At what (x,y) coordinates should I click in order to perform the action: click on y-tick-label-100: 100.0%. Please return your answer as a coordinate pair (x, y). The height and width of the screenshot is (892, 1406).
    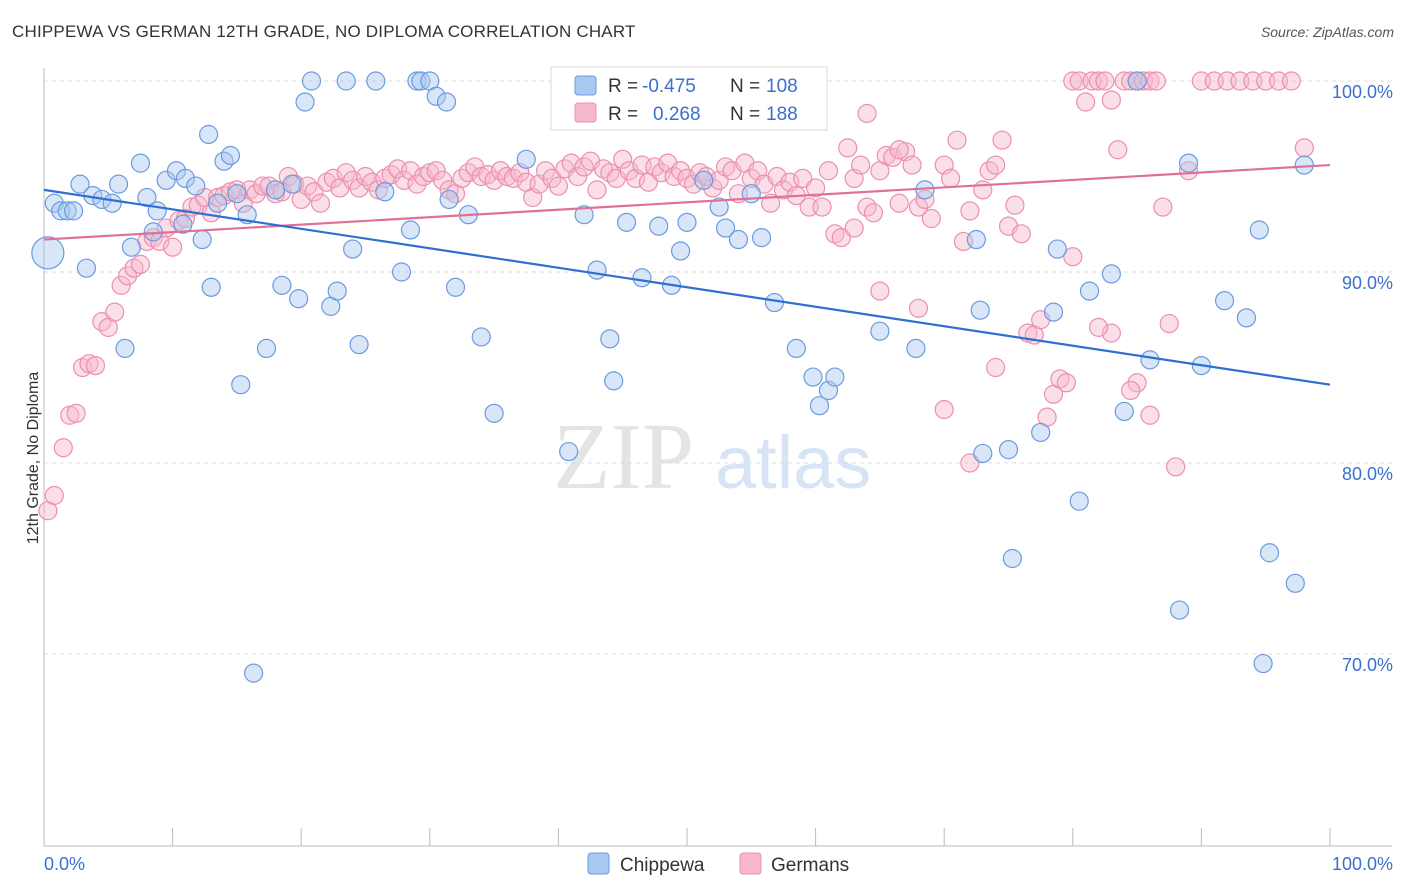
    Looking at the image, I should click on (1362, 92).